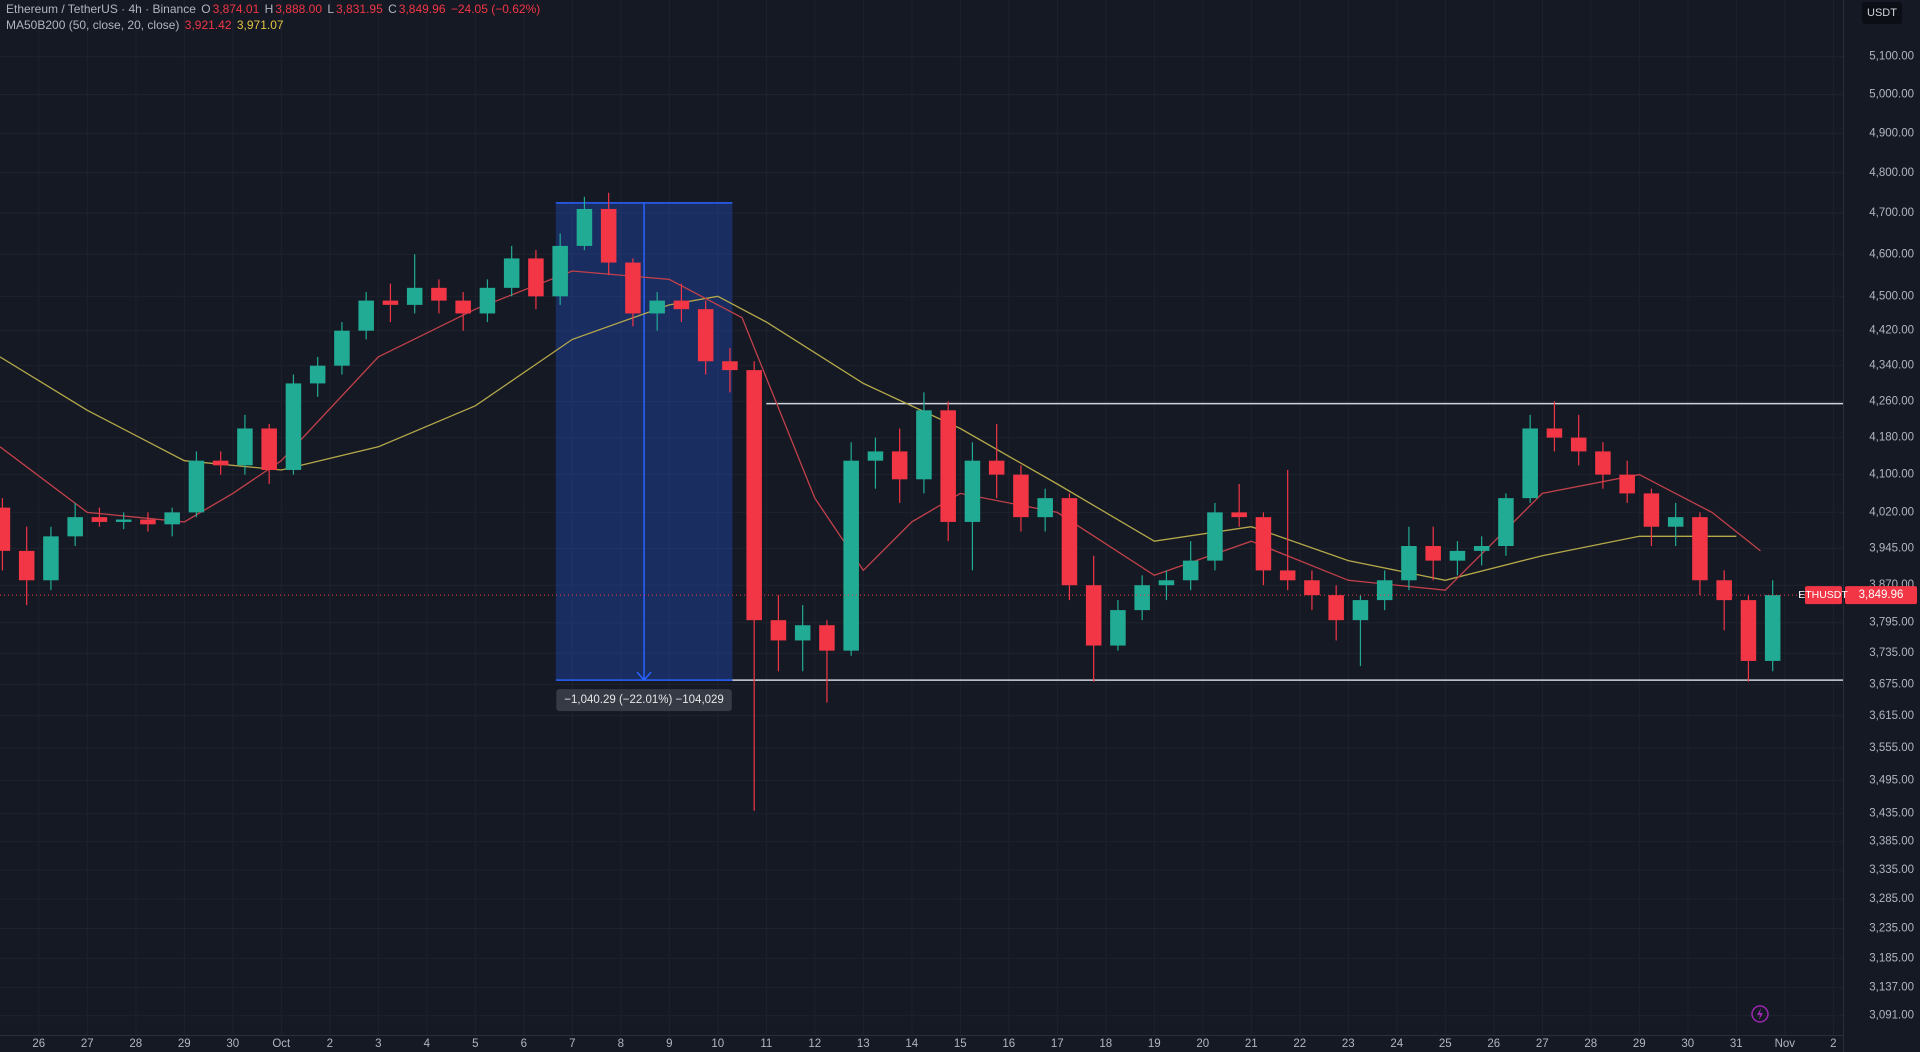 The image size is (1920, 1052). What do you see at coordinates (644, 676) in the screenshot?
I see `measure-arrow-head` at bounding box center [644, 676].